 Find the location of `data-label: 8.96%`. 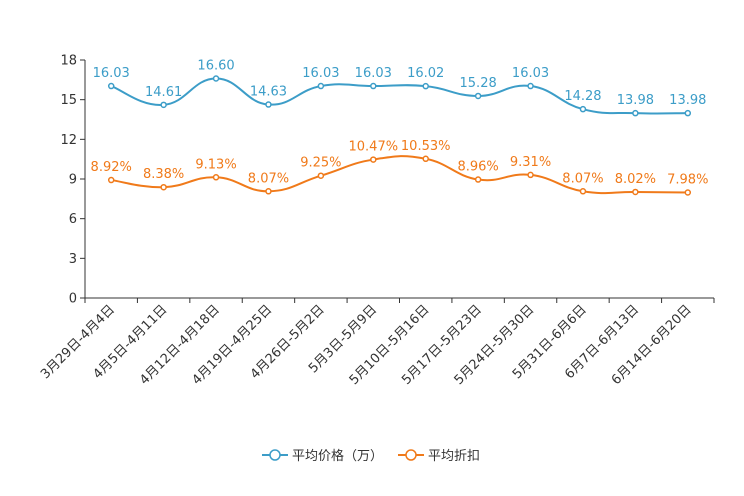

data-label: 8.96% is located at coordinates (477, 167).